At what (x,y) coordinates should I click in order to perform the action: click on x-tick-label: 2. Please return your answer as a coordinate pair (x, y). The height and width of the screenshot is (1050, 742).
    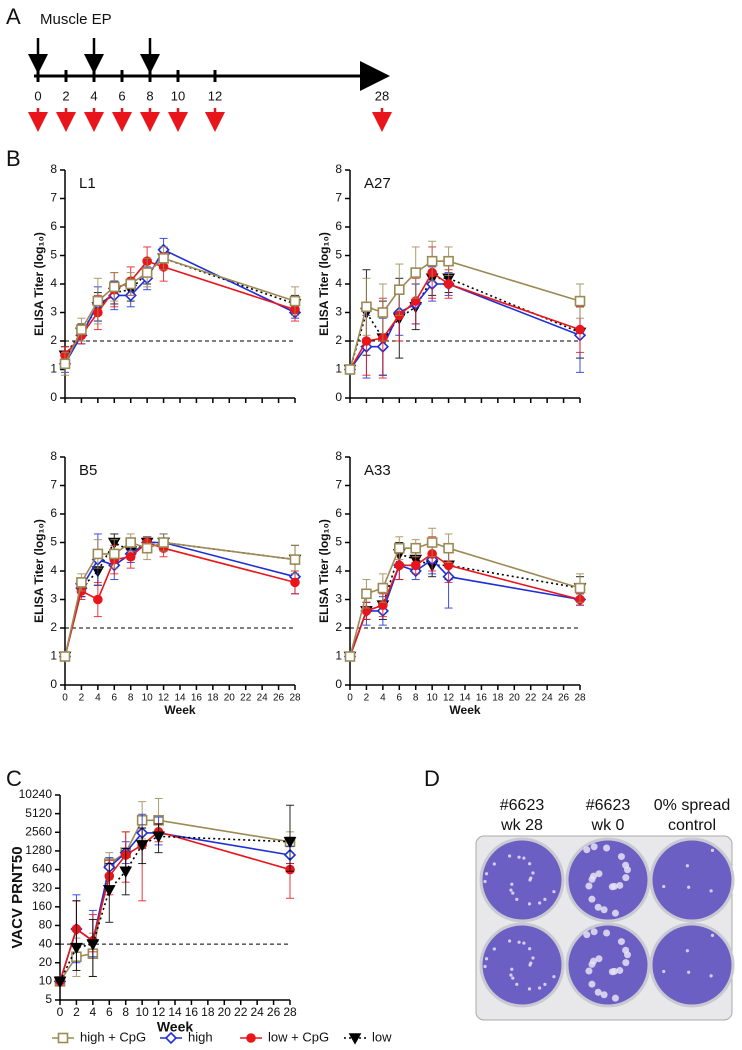
    Looking at the image, I should click on (82, 698).